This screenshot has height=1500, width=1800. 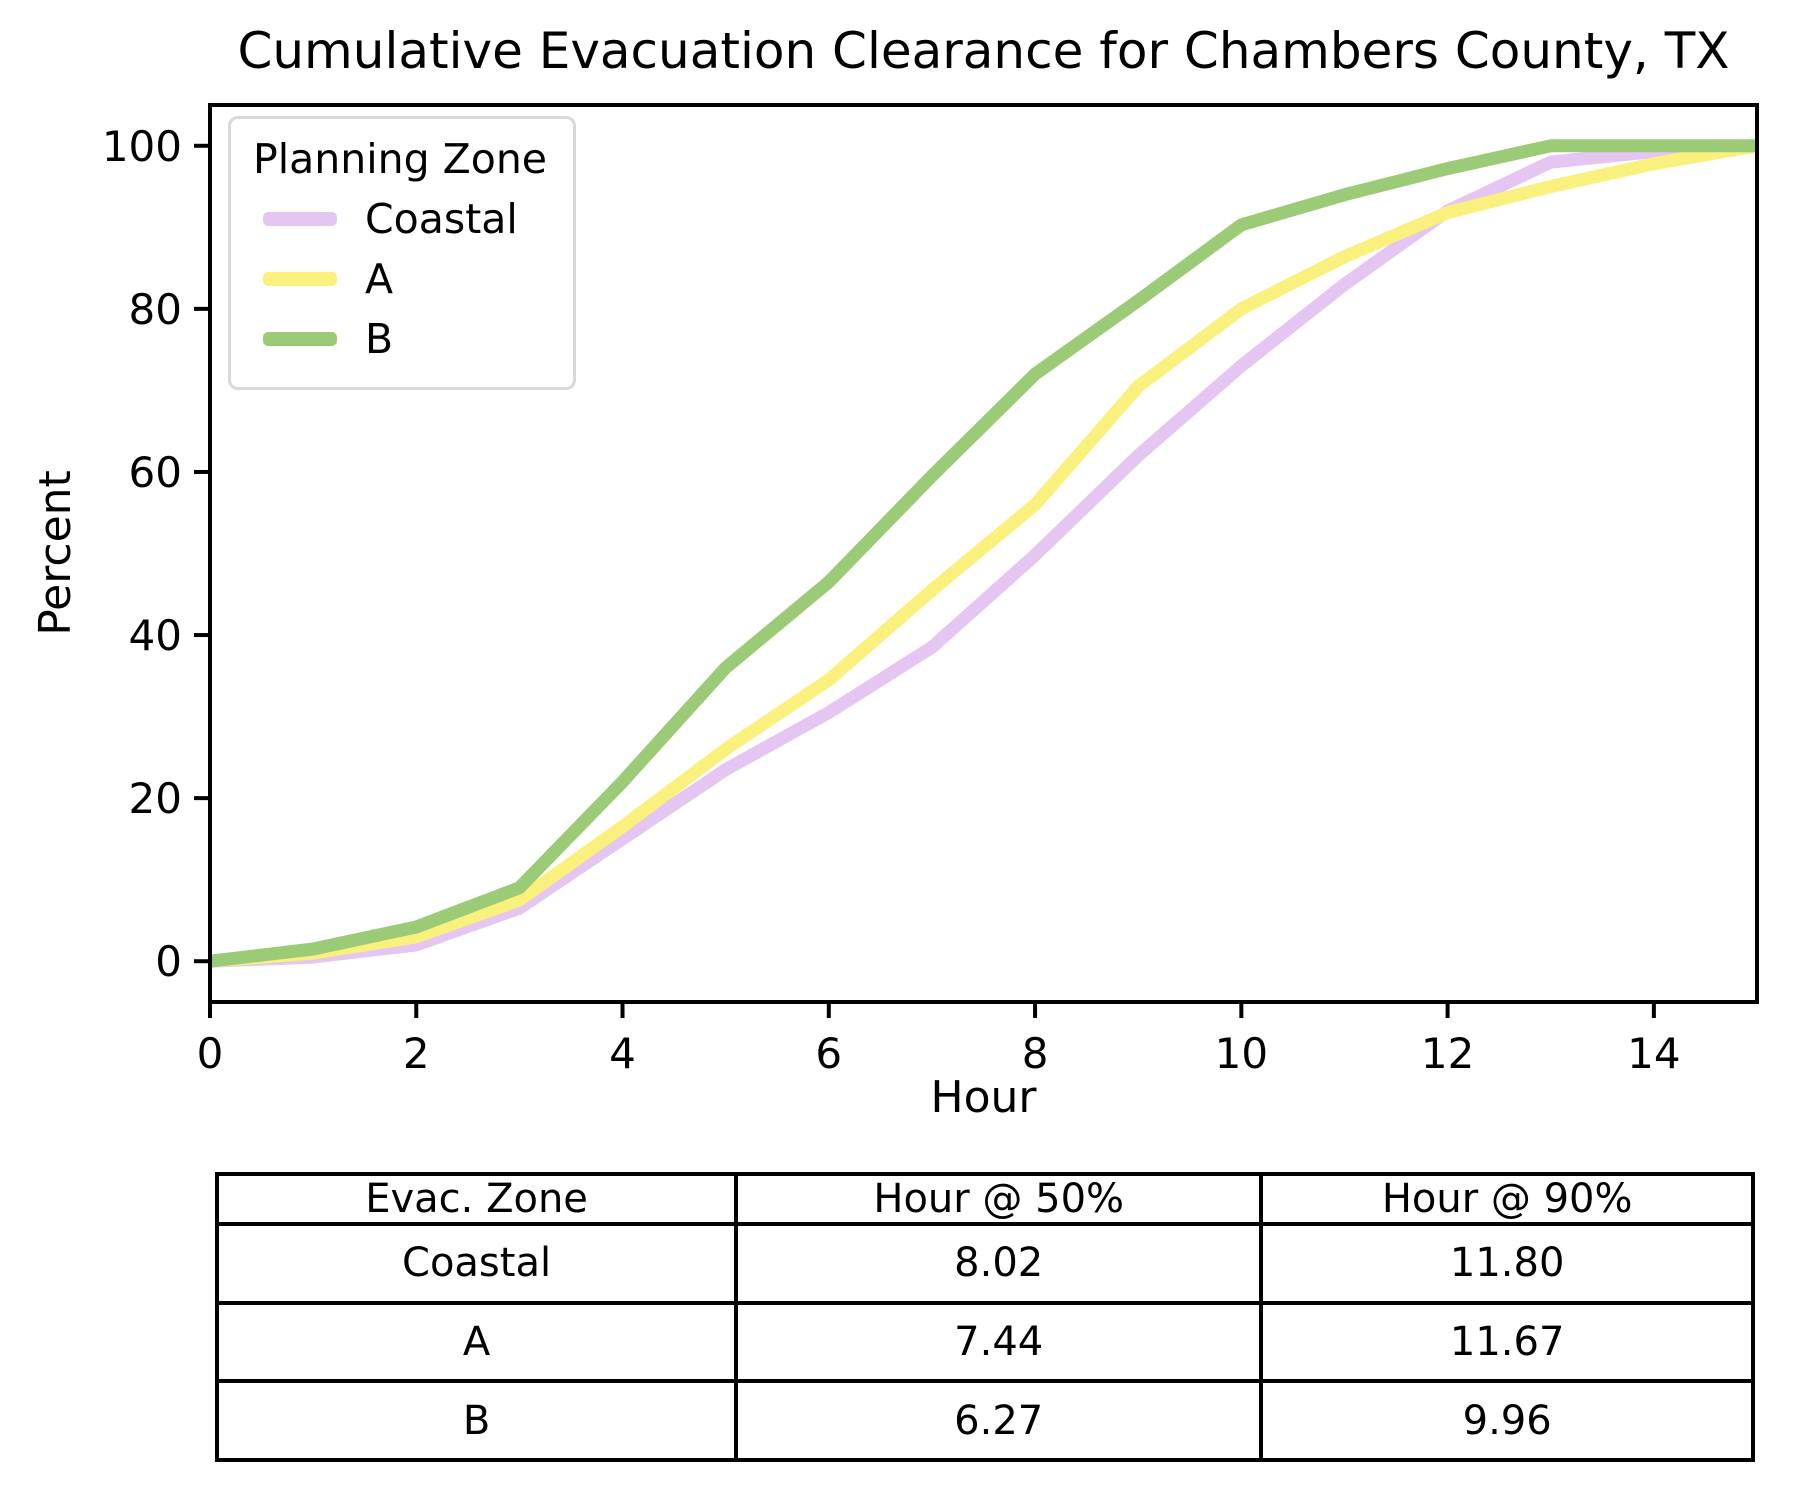 I want to click on legend-item-coastal: Coastal, so click(x=400, y=219).